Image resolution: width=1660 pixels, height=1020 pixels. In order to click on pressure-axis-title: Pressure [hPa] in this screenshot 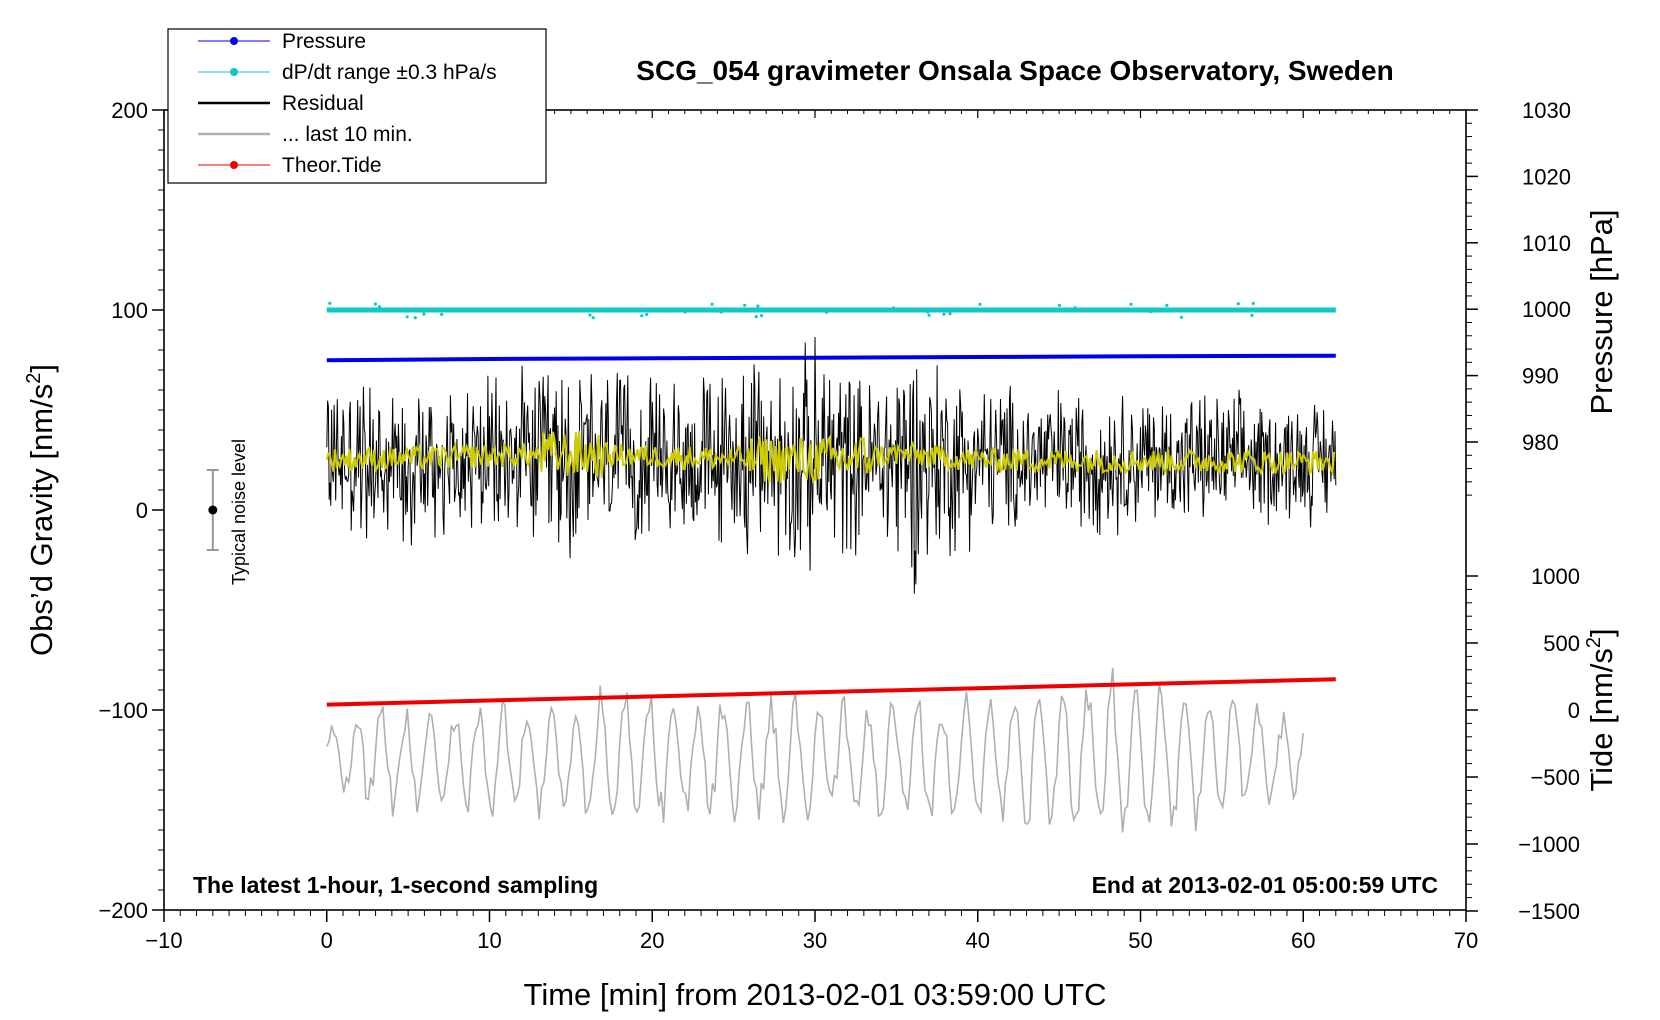, I will do `click(1601, 311)`.